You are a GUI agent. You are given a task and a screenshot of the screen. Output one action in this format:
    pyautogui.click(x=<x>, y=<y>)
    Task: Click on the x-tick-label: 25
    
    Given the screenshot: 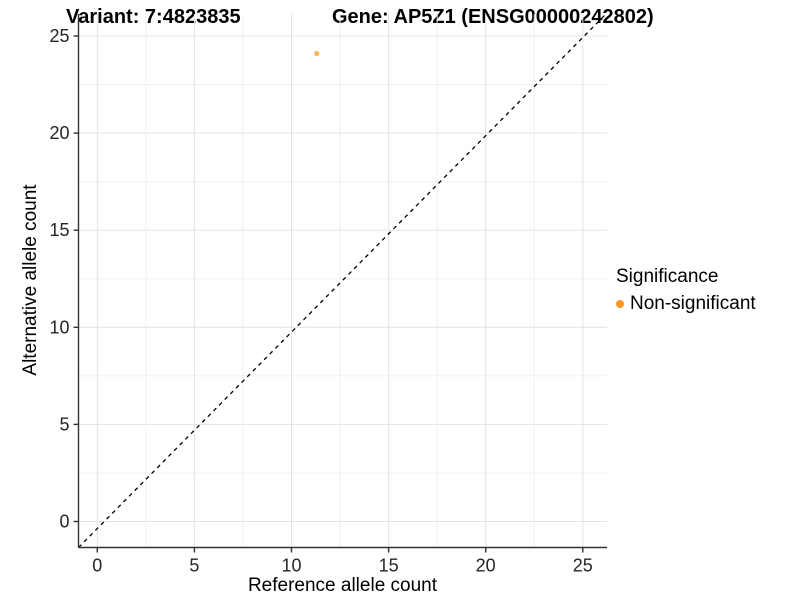 What is the action you would take?
    pyautogui.click(x=583, y=566)
    